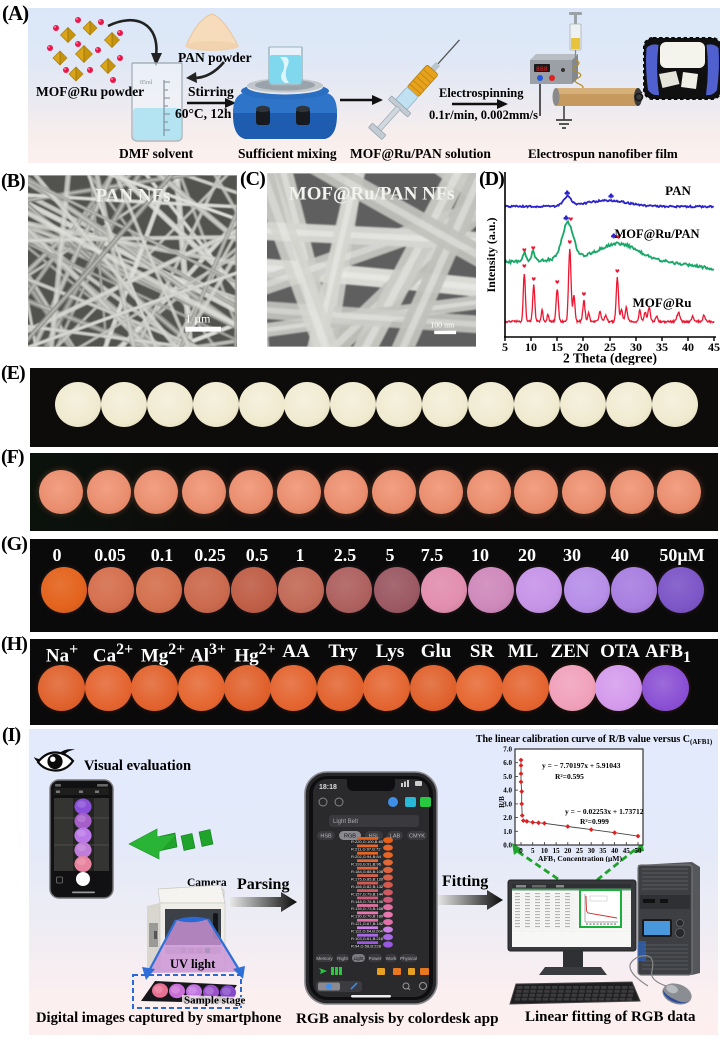 This screenshot has width=720, height=1039. What do you see at coordinates (603, 153) in the screenshot?
I see `svg-text: Electrospun nanofiber film` at bounding box center [603, 153].